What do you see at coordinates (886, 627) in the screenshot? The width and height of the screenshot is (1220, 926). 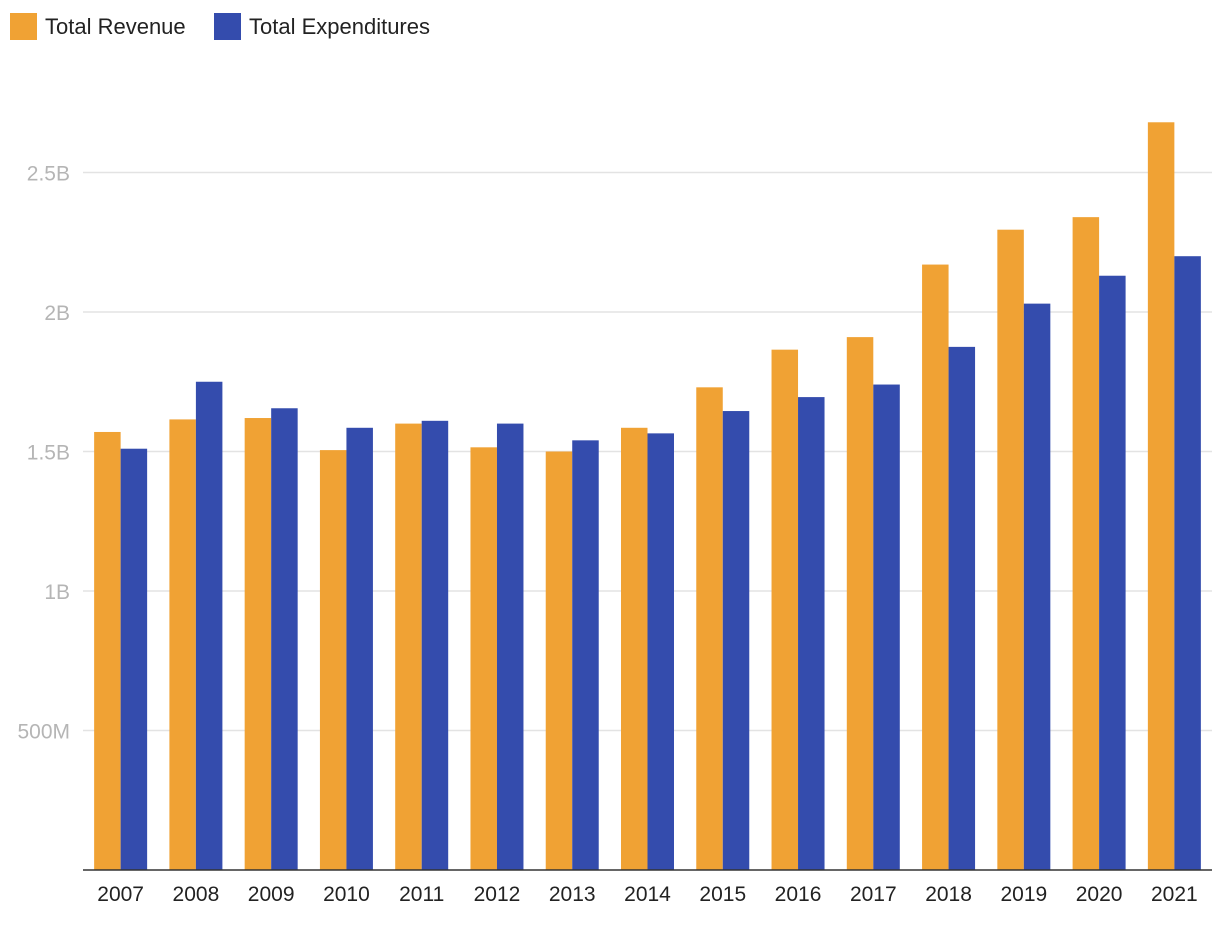 I see `bar-total-expenditures-2017` at bounding box center [886, 627].